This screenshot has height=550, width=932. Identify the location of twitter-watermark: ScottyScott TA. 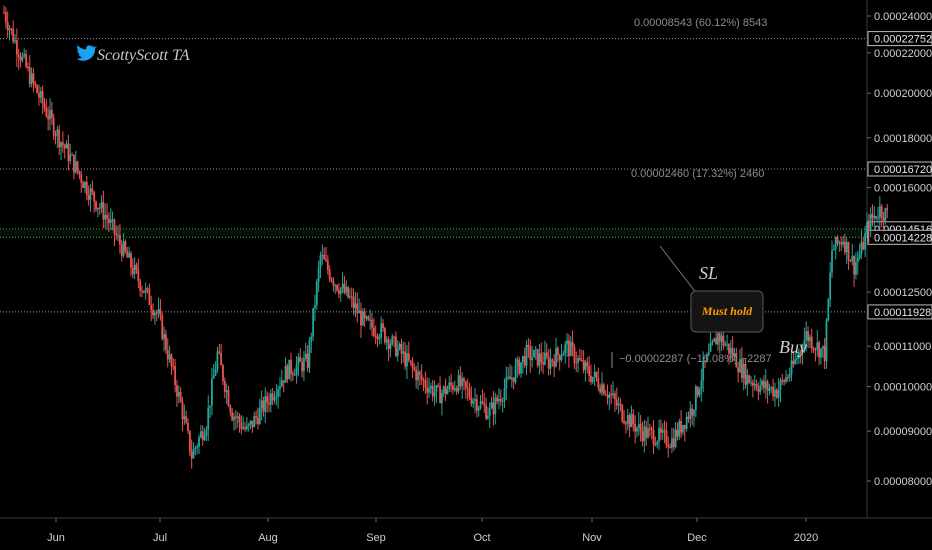
(133, 54).